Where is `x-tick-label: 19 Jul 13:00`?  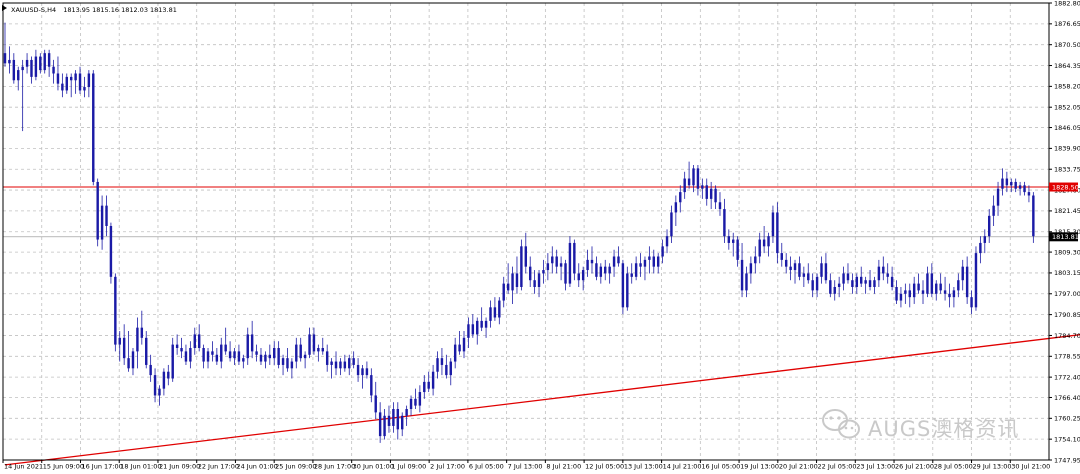
x-tick-label: 19 Jul 13:00 is located at coordinates (759, 467).